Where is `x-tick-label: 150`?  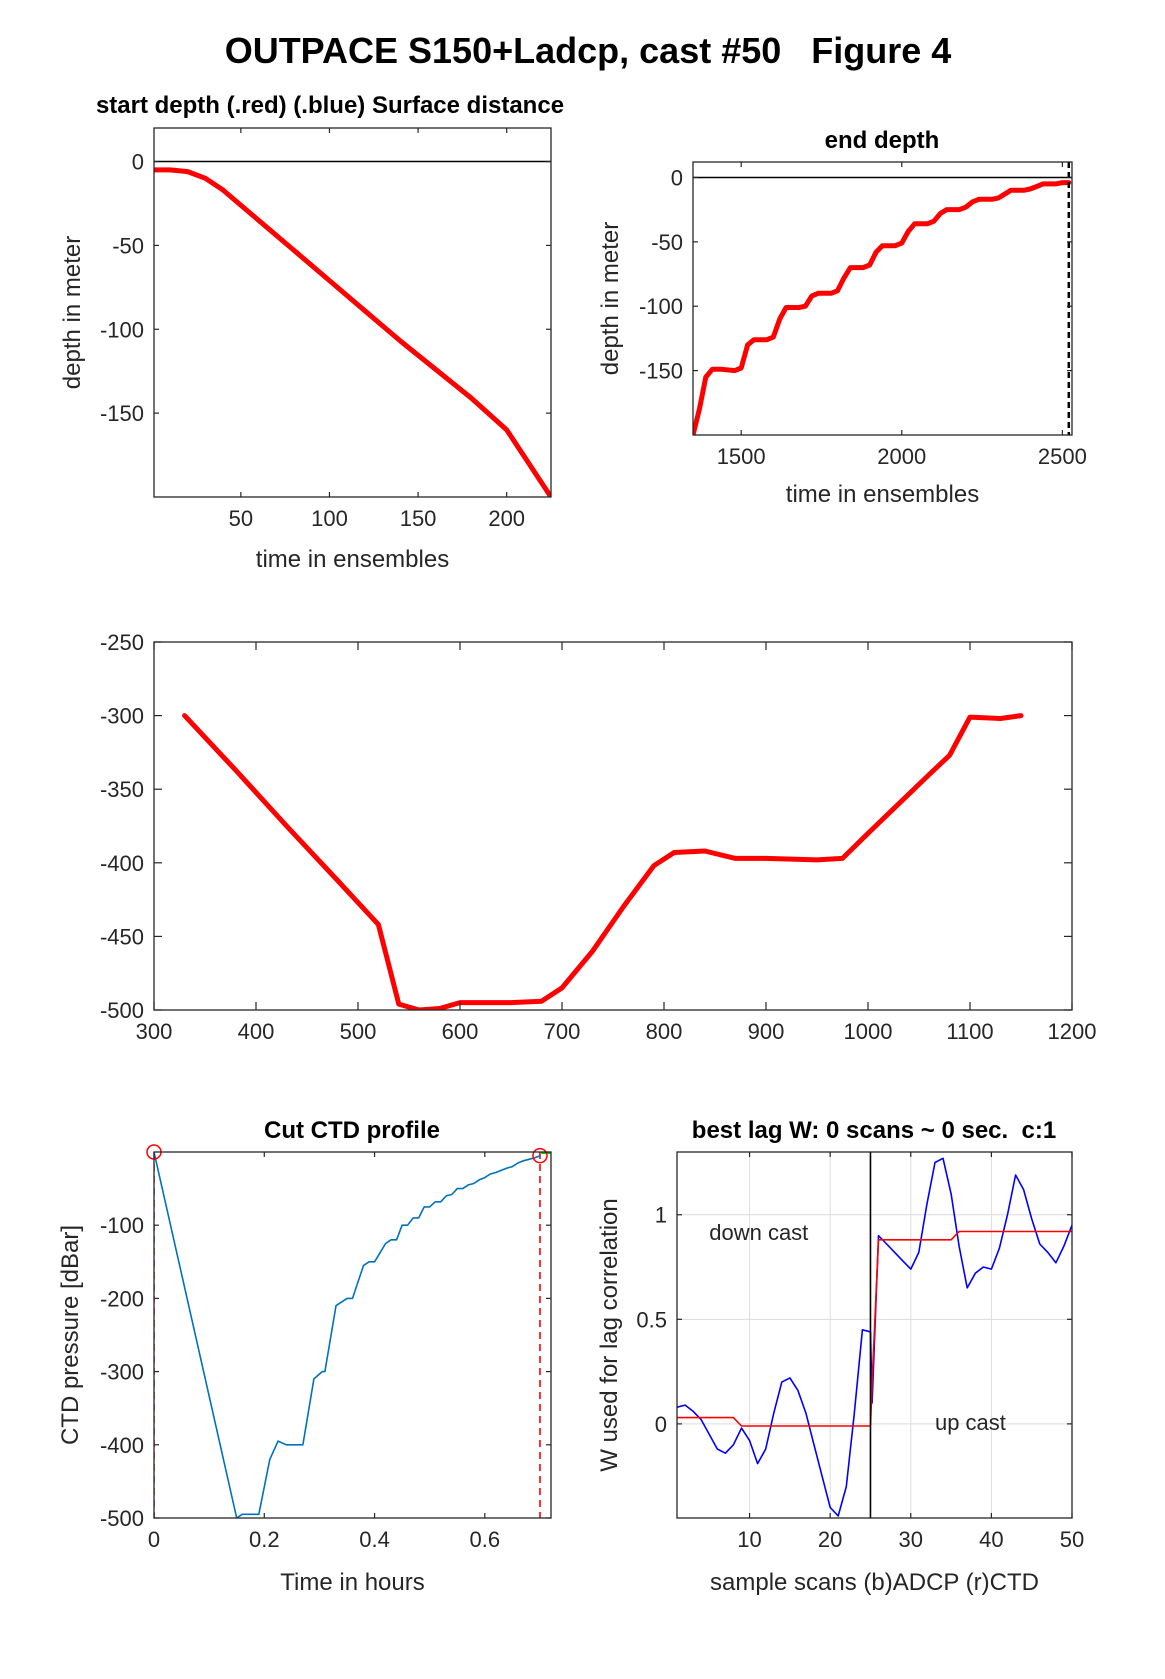
x-tick-label: 150 is located at coordinates (418, 518).